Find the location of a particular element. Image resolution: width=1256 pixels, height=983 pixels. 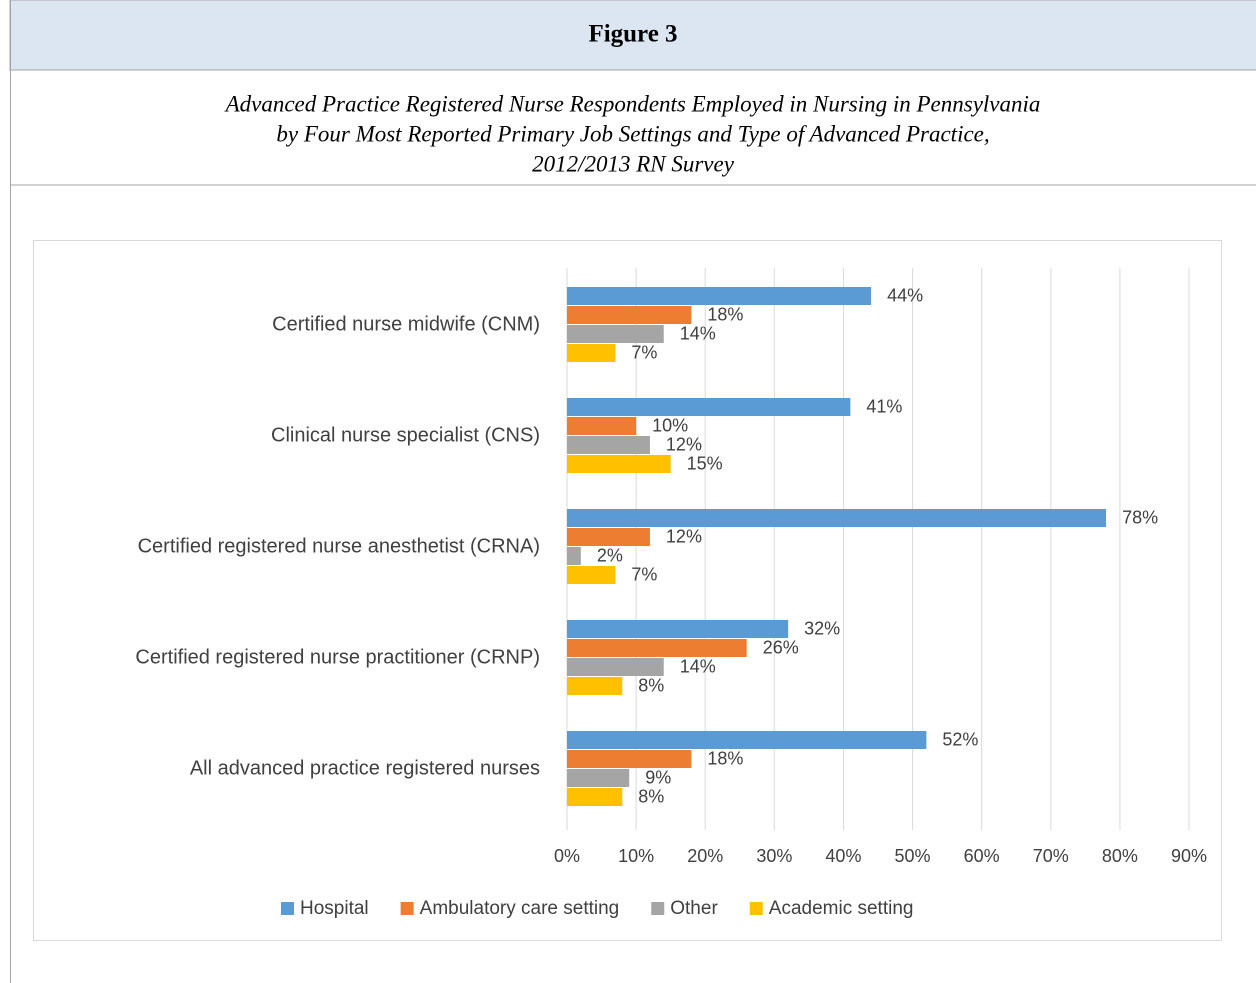

x-tick-label: 0% is located at coordinates (567, 856).